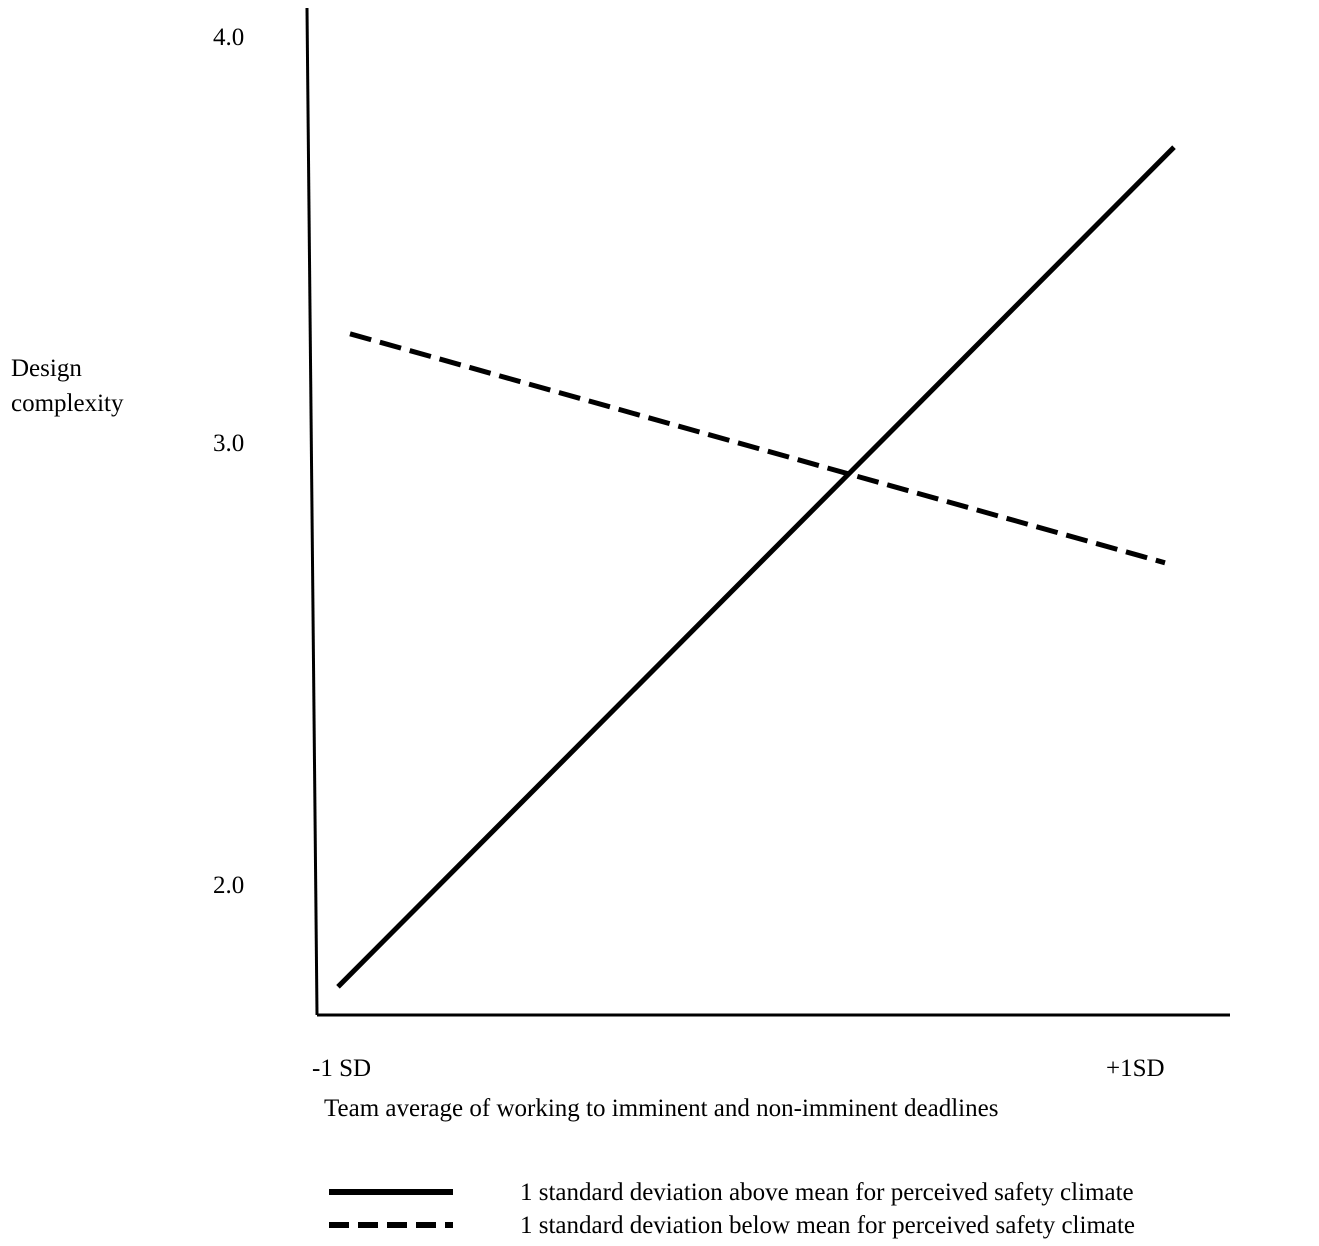 This screenshot has width=1319, height=1246. Describe the element at coordinates (228, 37) in the screenshot. I see `y-tick-label-4-0: 4.0` at that location.